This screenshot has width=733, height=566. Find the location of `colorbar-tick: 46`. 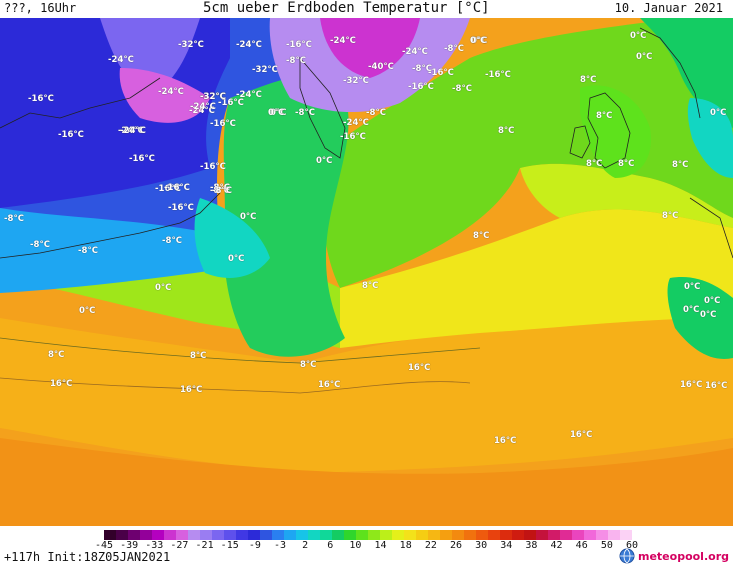

colorbar-tick: 46 is located at coordinates (581, 545).